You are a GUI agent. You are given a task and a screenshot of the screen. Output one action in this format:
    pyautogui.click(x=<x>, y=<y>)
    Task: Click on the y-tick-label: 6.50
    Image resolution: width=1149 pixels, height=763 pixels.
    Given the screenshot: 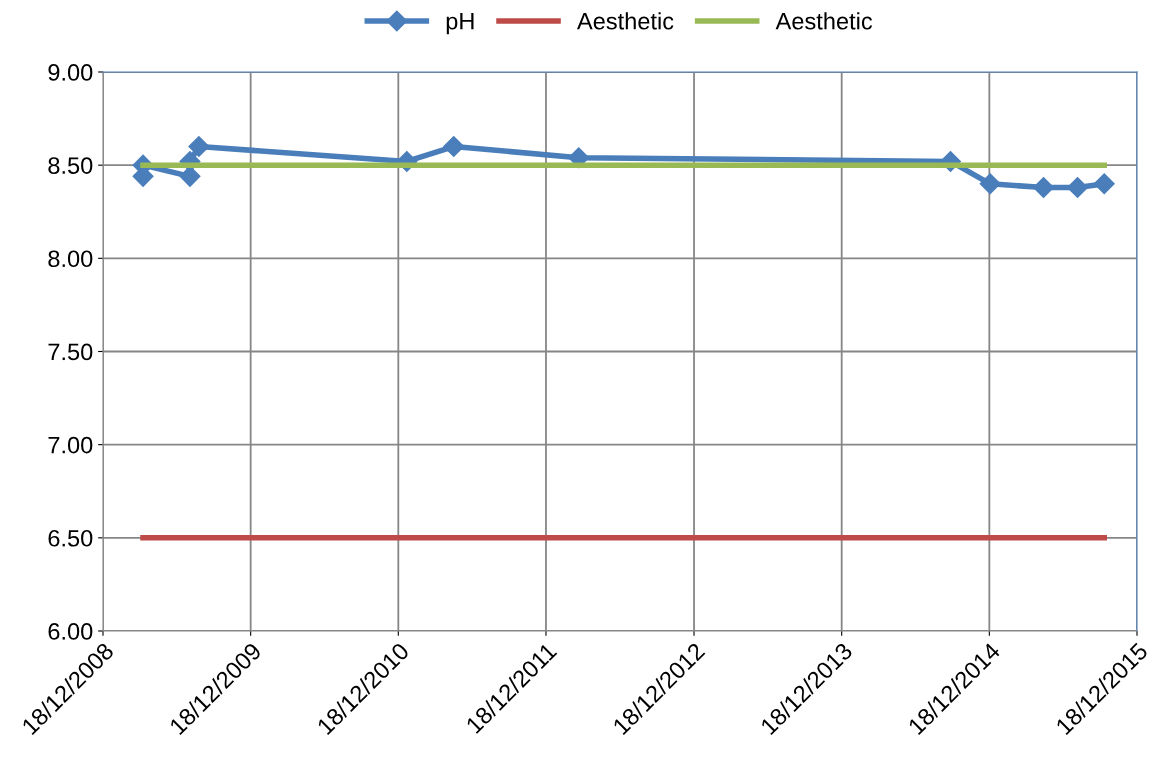 What is the action you would take?
    pyautogui.click(x=70, y=538)
    